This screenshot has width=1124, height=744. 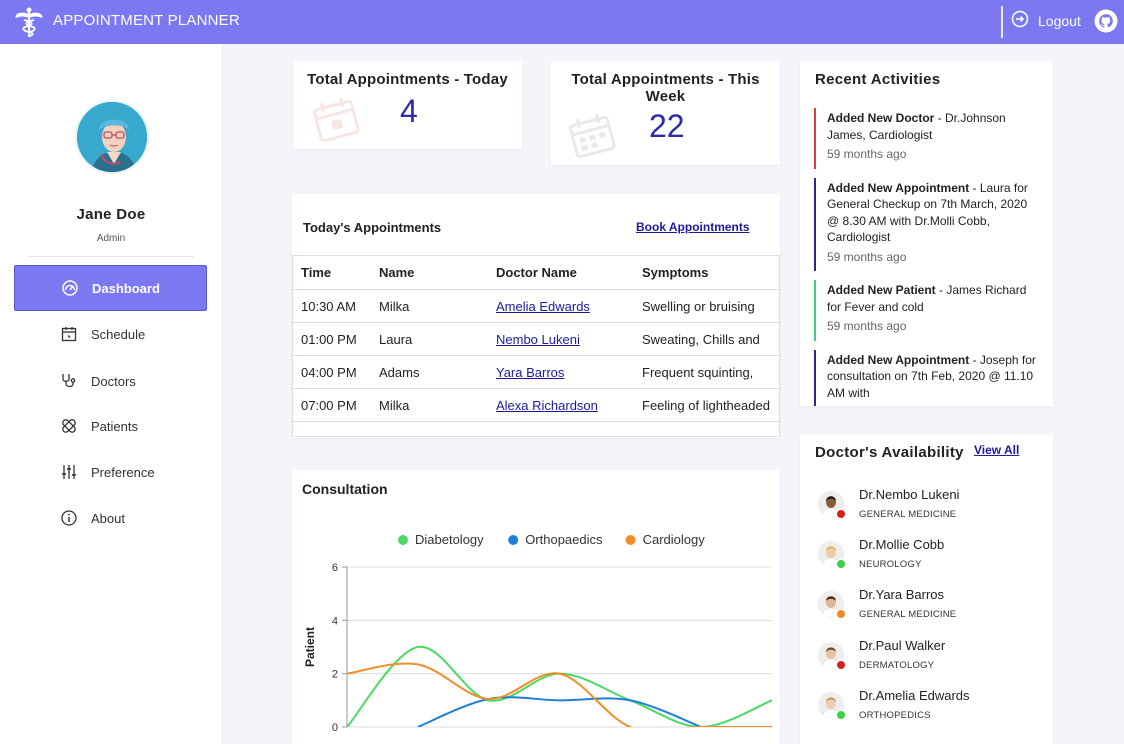 What do you see at coordinates (564, 539) in the screenshot?
I see `legend-label: Orthopaedics` at bounding box center [564, 539].